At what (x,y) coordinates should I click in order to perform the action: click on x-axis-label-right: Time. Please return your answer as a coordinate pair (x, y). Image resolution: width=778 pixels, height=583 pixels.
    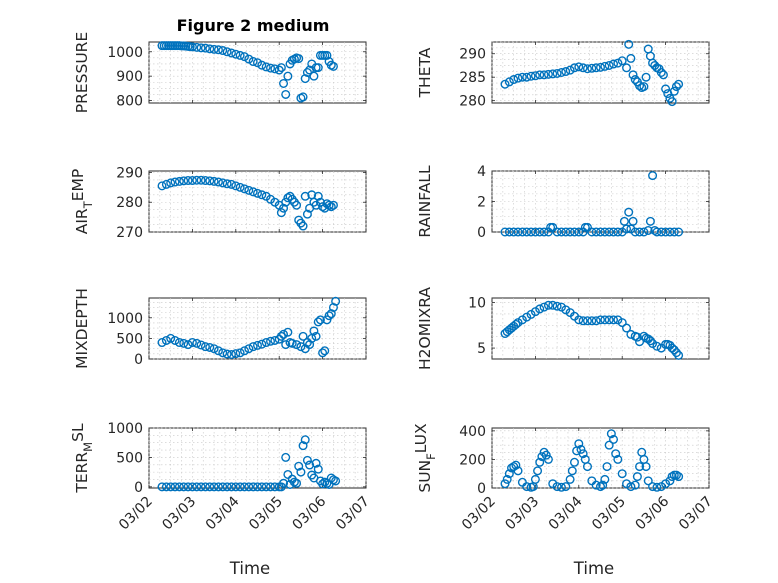
    Looking at the image, I should click on (593, 568).